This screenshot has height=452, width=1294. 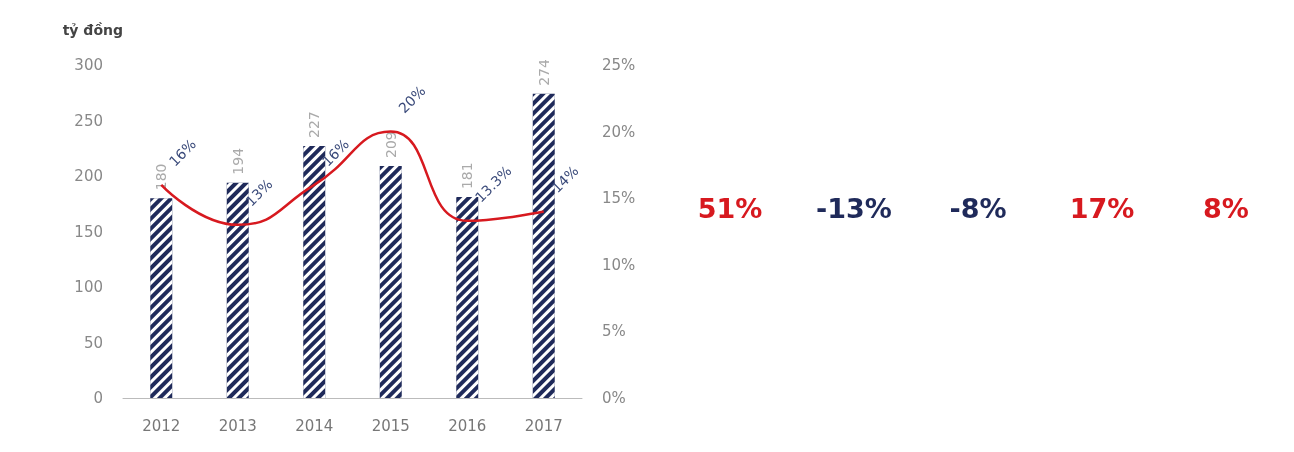 What do you see at coordinates (619, 198) in the screenshot?
I see `y2-tick-label: 15%` at bounding box center [619, 198].